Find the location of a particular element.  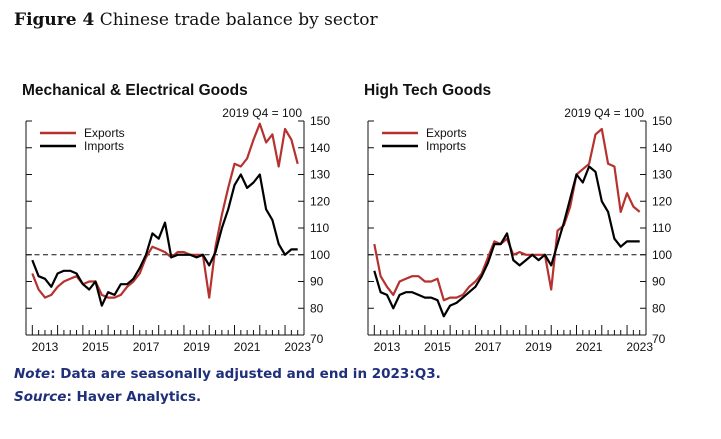

footnote-source: Source: Haver Analytics. is located at coordinates (107, 397).